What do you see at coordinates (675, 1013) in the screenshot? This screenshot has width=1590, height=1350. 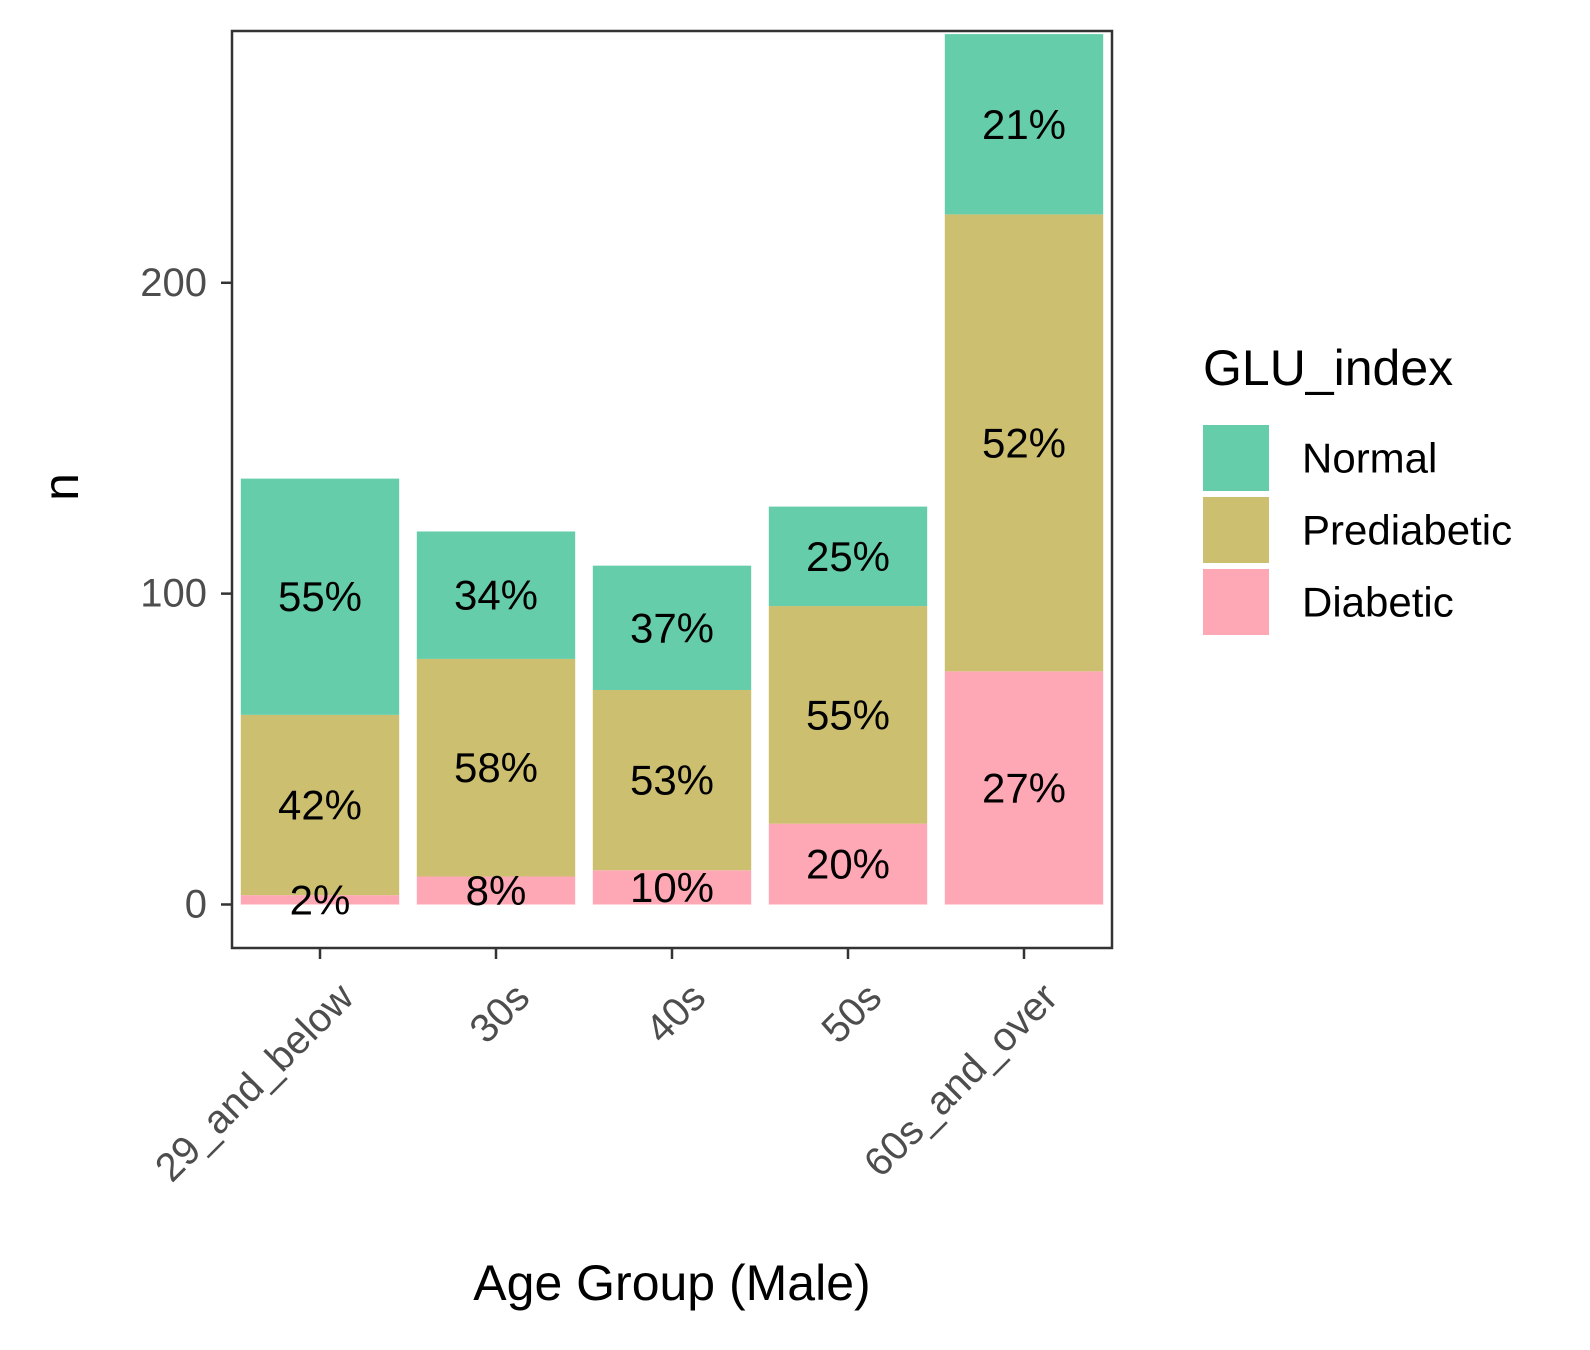 I see `x-tick-label: 40s` at bounding box center [675, 1013].